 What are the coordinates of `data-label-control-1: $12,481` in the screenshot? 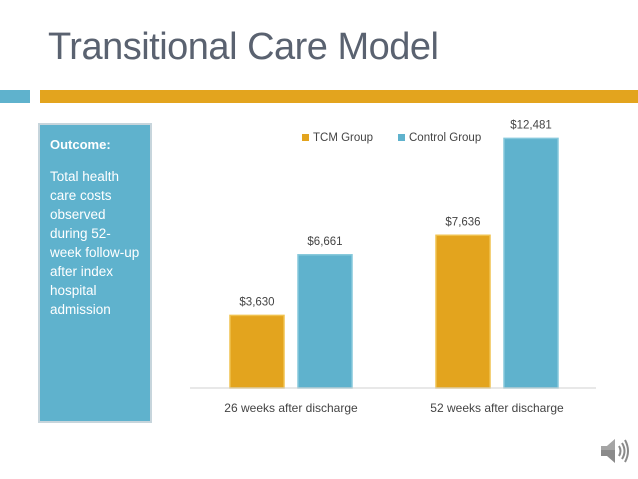 It's located at (531, 125).